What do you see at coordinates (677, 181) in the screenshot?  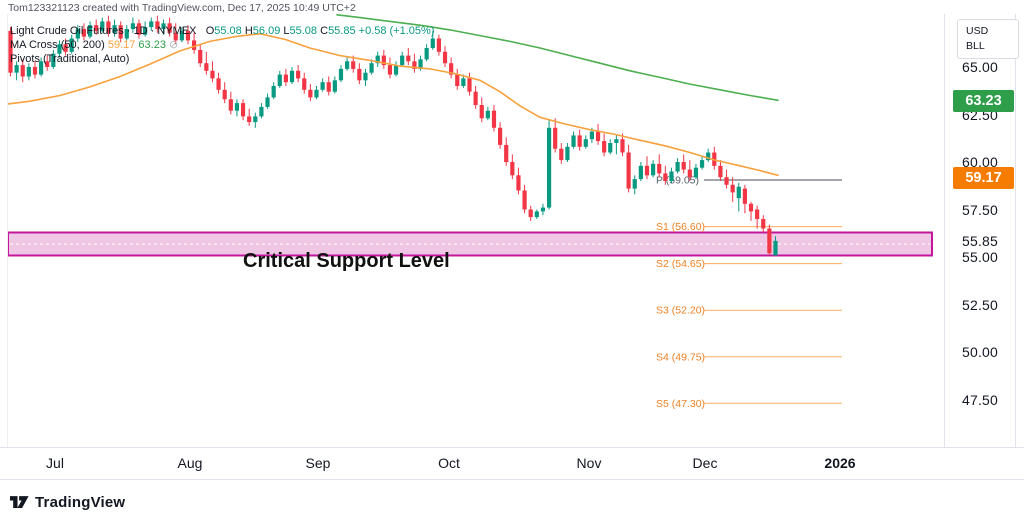 I see `pivot-label-p: P (59.05)` at bounding box center [677, 181].